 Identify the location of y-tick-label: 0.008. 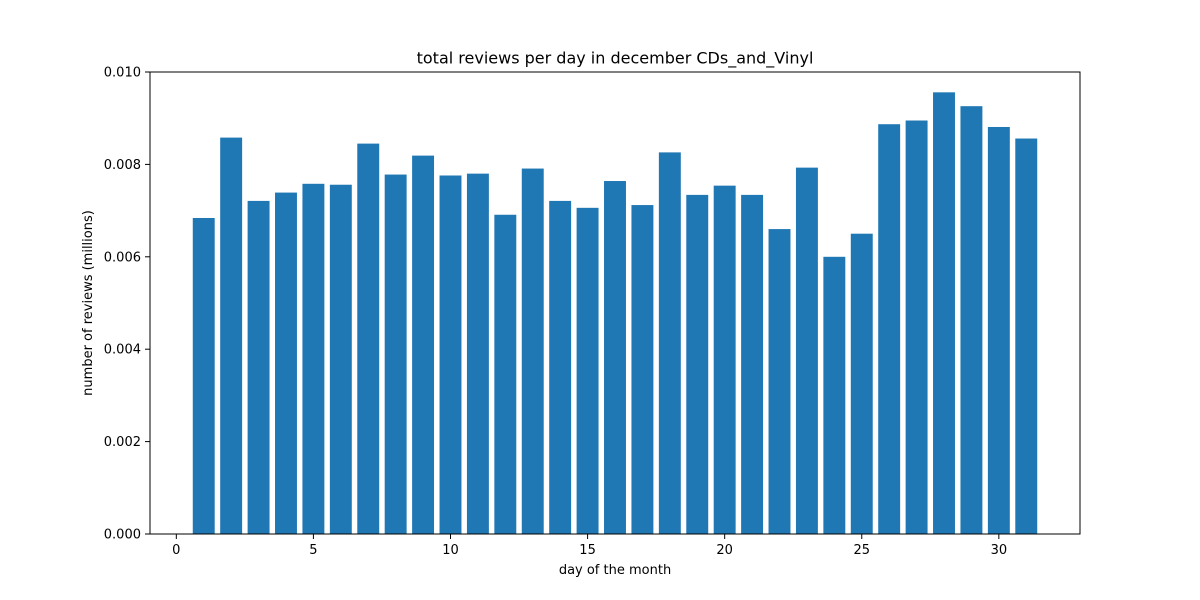
(122, 165).